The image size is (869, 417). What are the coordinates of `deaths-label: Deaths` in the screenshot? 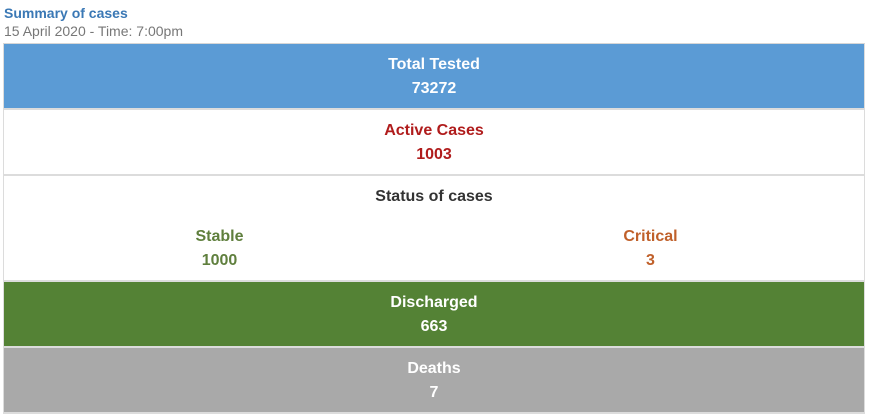 It's located at (434, 368).